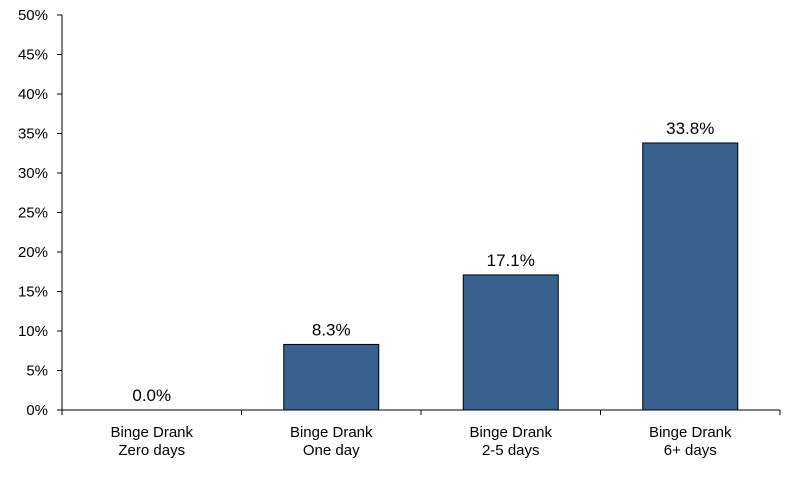 The width and height of the screenshot is (808, 487). Describe the element at coordinates (37, 410) in the screenshot. I see `y-tick-label: 0%` at that location.